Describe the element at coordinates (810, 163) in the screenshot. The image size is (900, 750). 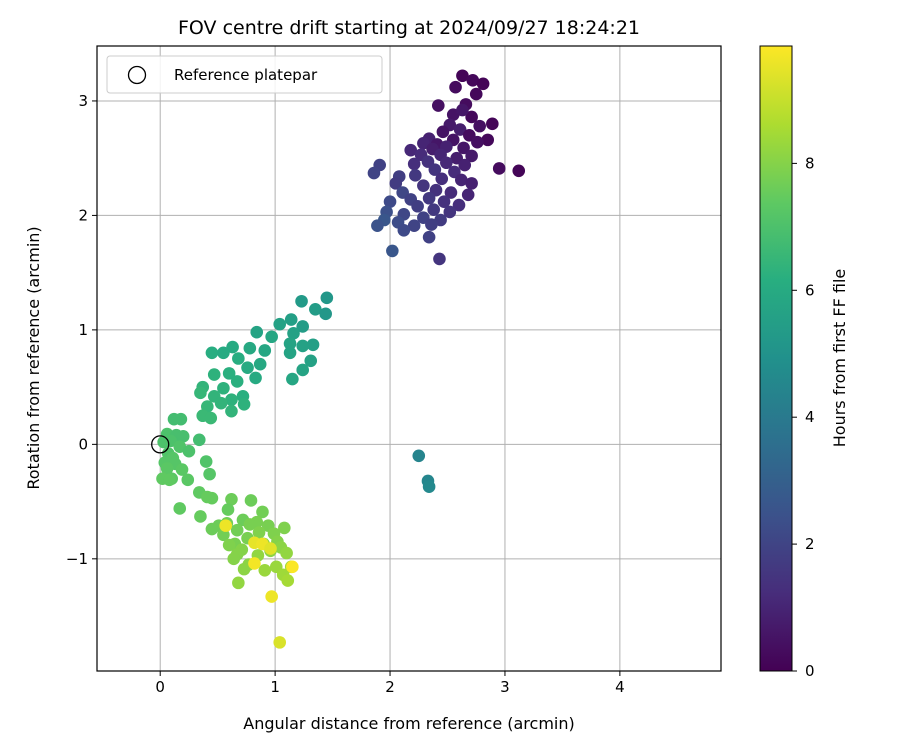
I see `colorbar-tick-label: 8` at that location.